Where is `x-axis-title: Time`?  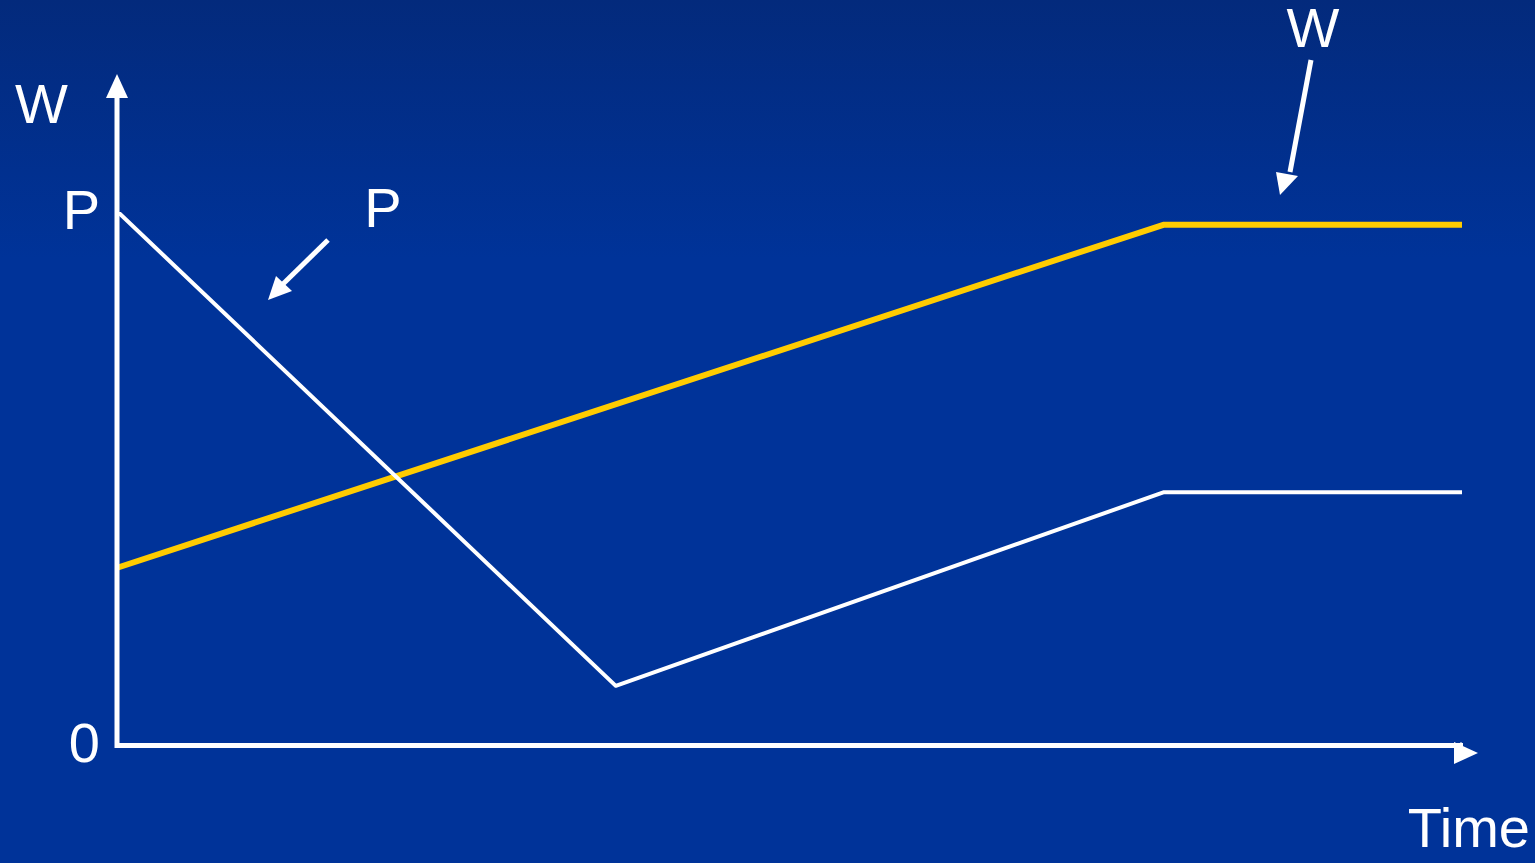
x-axis-title: Time is located at coordinates (1468, 828).